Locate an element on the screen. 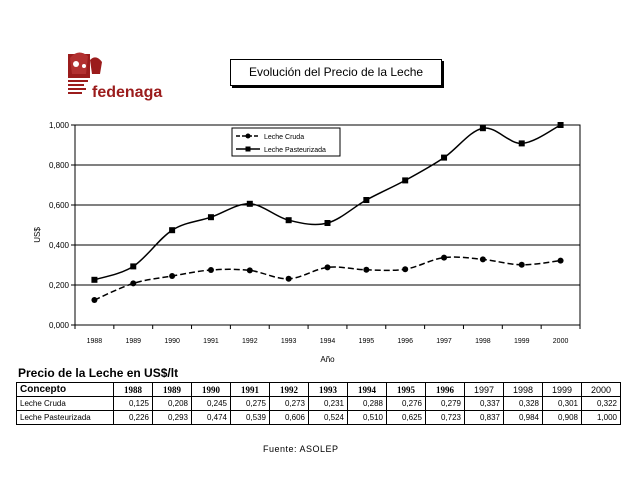  table-cell: 0,322 is located at coordinates (601, 403).